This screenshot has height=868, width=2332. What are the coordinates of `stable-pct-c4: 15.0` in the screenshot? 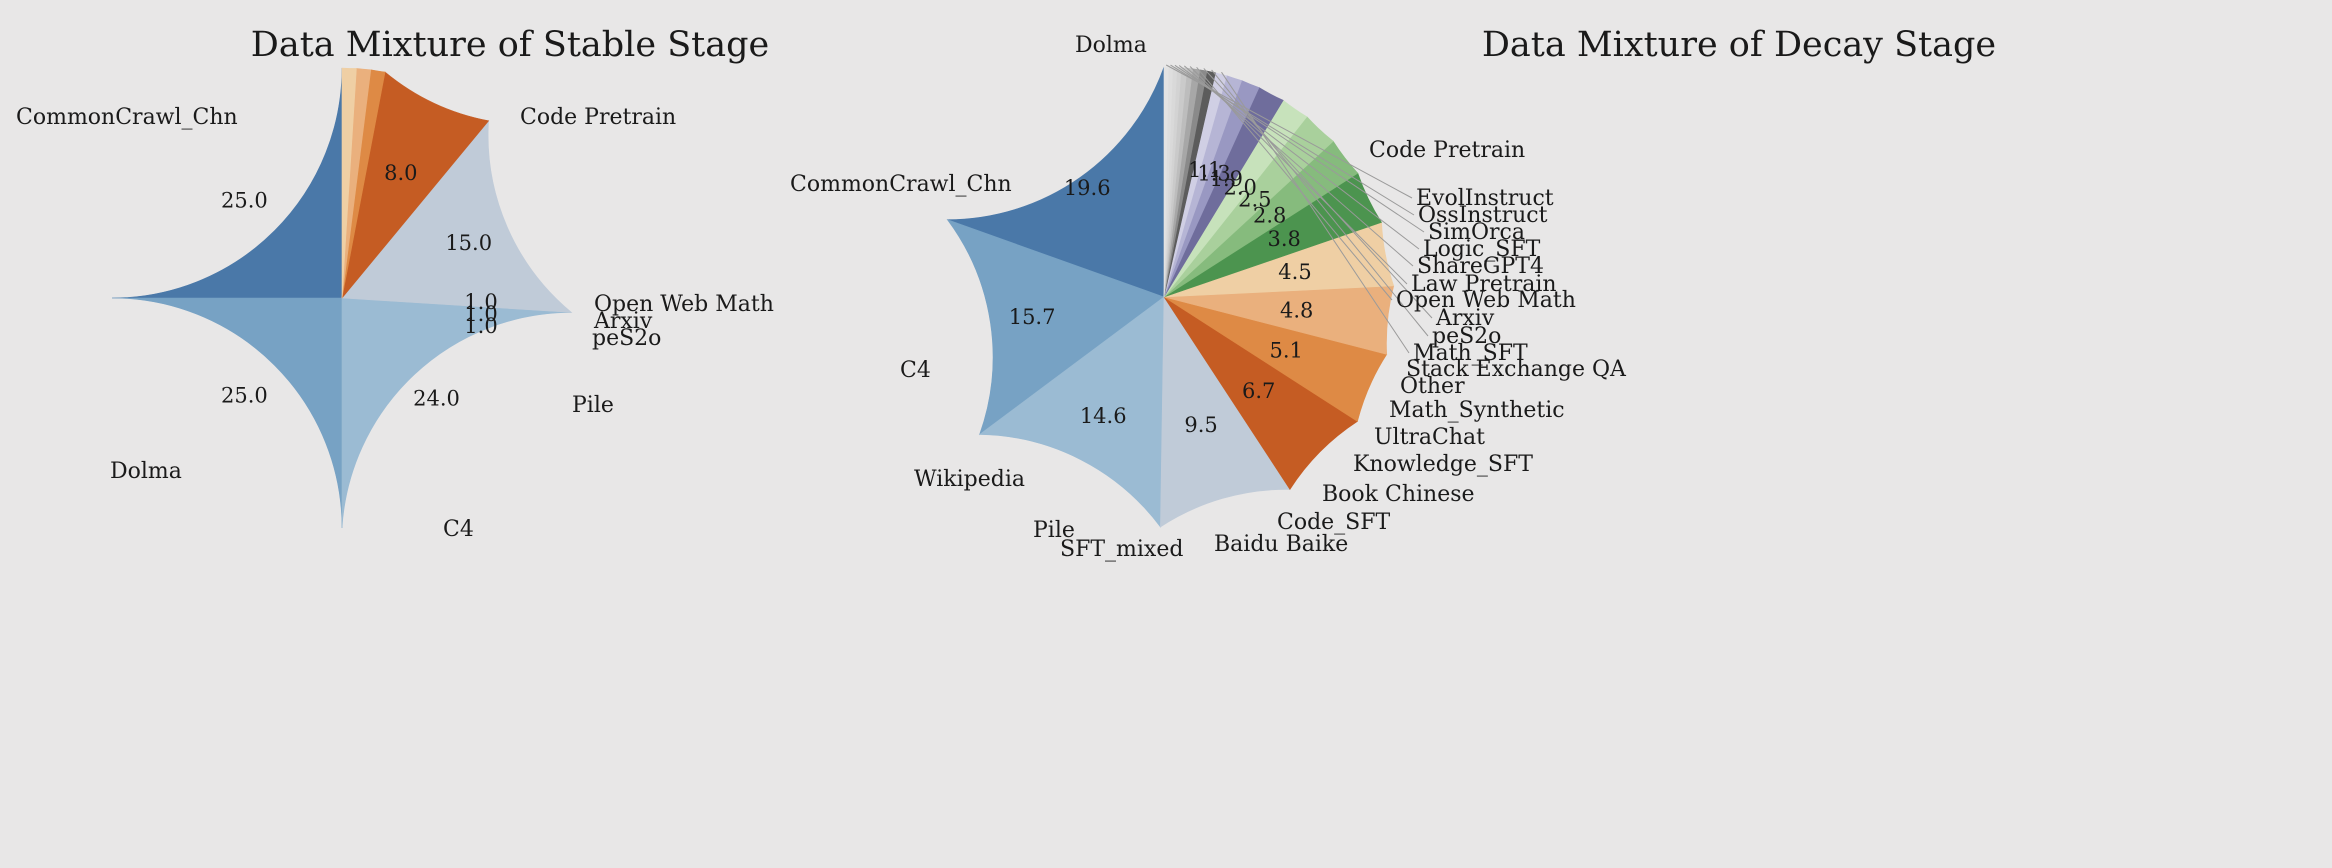 It's located at (468, 243).